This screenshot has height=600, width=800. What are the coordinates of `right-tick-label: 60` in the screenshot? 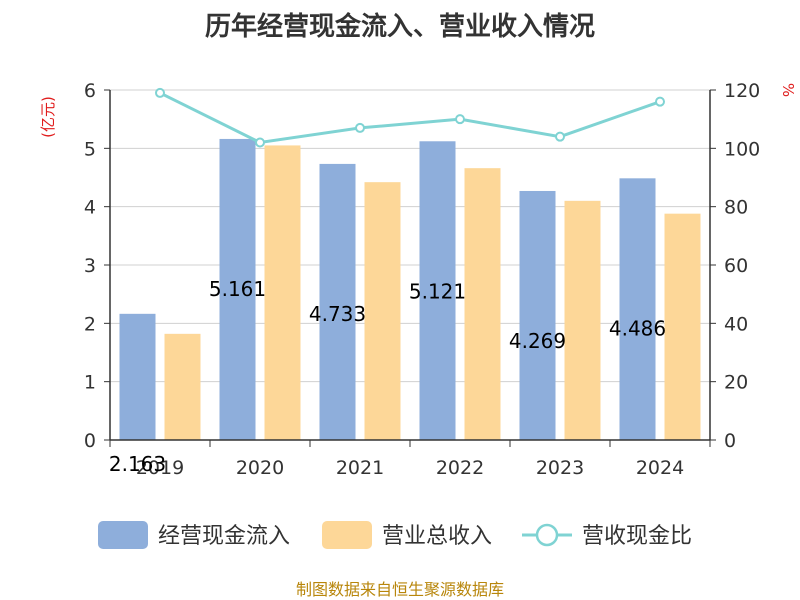 It's located at (736, 266).